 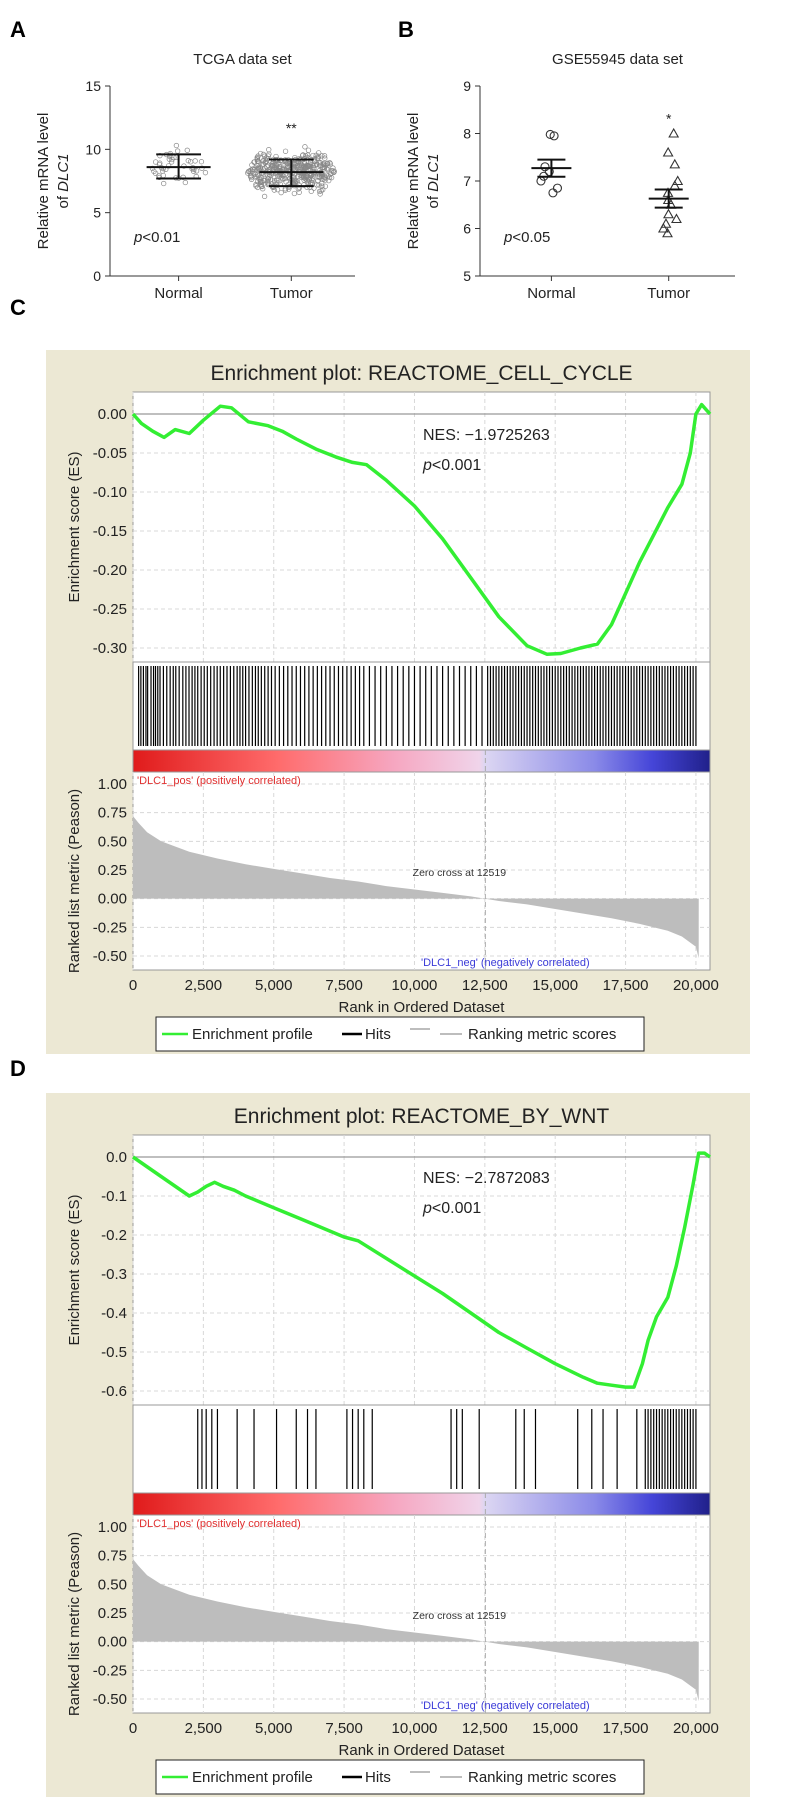 What do you see at coordinates (18, 29) in the screenshot?
I see `panel-letter-a: A` at bounding box center [18, 29].